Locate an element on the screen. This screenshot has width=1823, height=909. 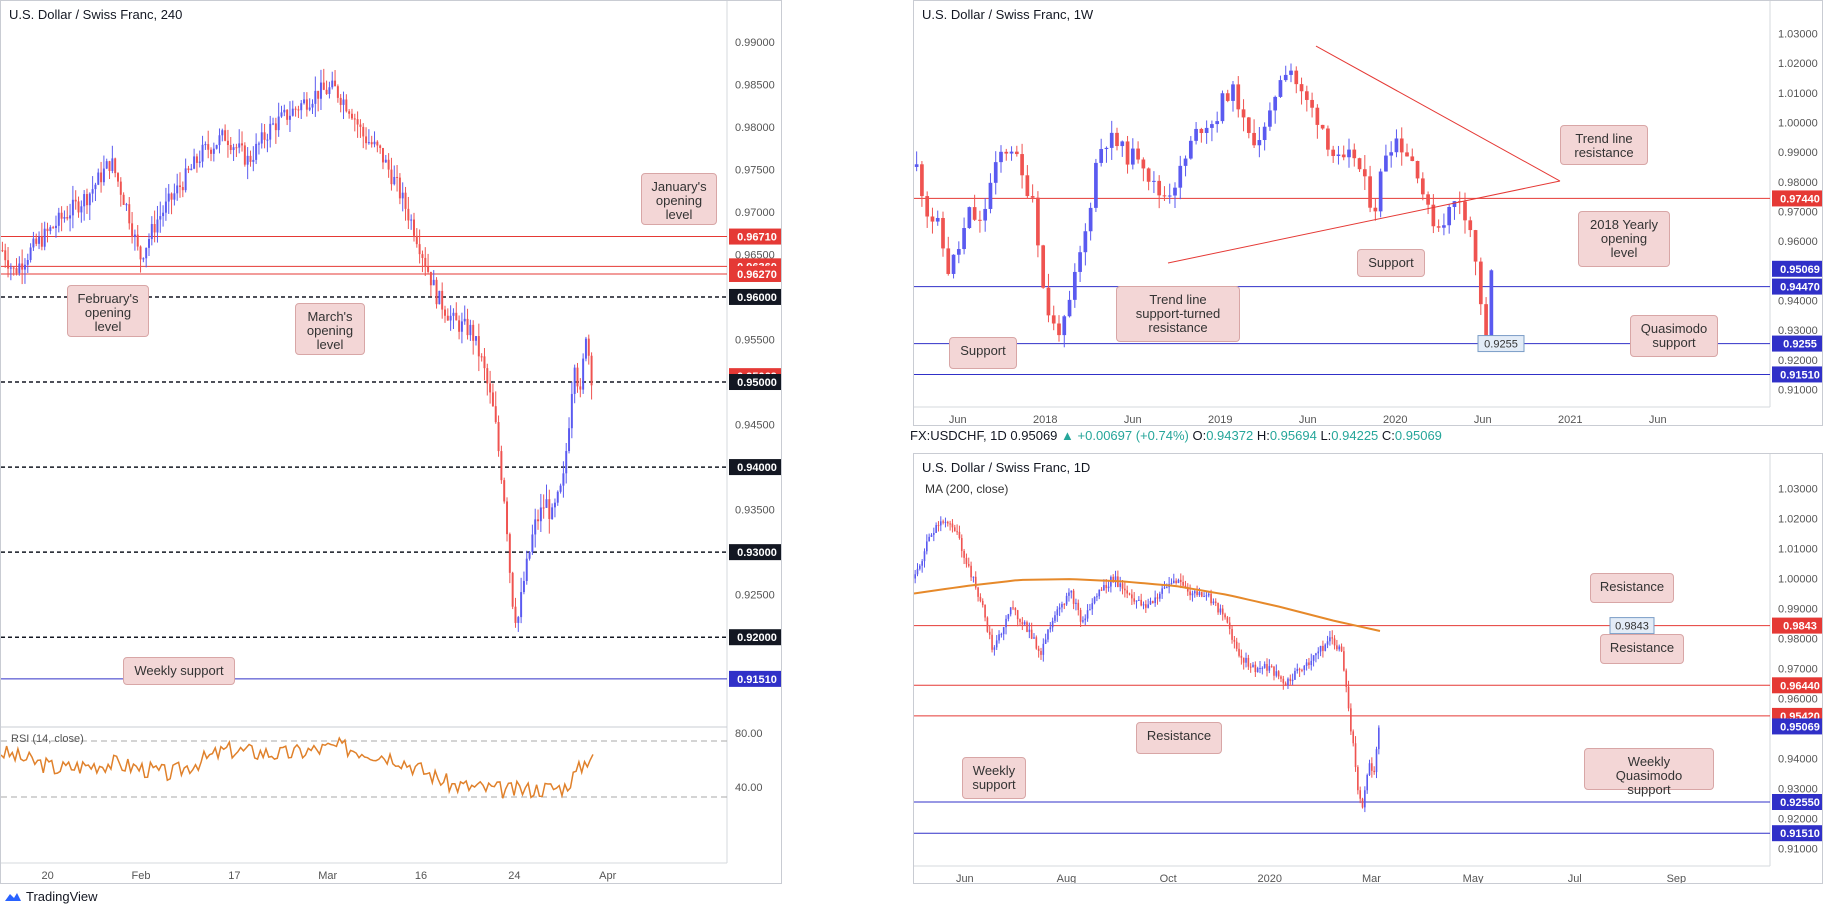
time-tick-label: May is located at coordinates (1473, 878).